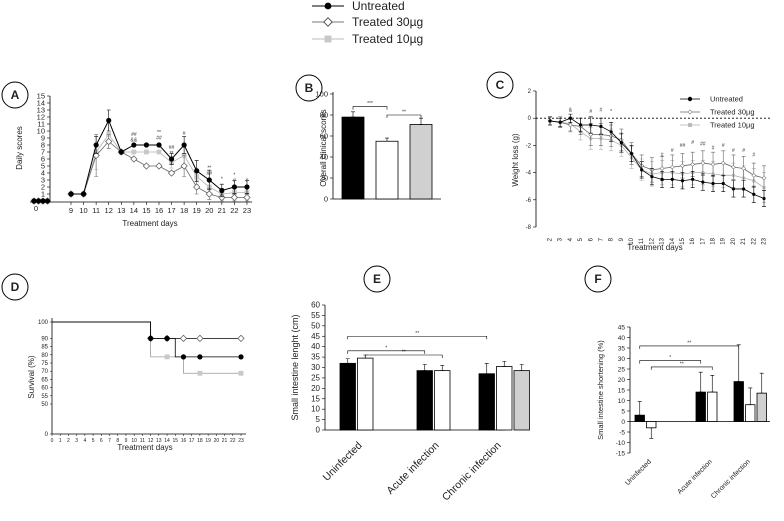 The image size is (784, 521). Describe the element at coordinates (295, 367) in the screenshot. I see `y-axis-title: Small intestine lenght (cm)` at that location.